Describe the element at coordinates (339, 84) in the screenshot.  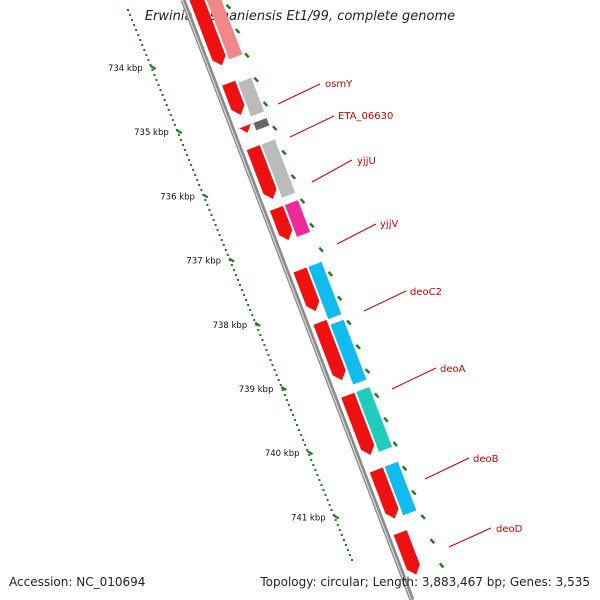
I see `gene-label-osmY: osmY` at that location.